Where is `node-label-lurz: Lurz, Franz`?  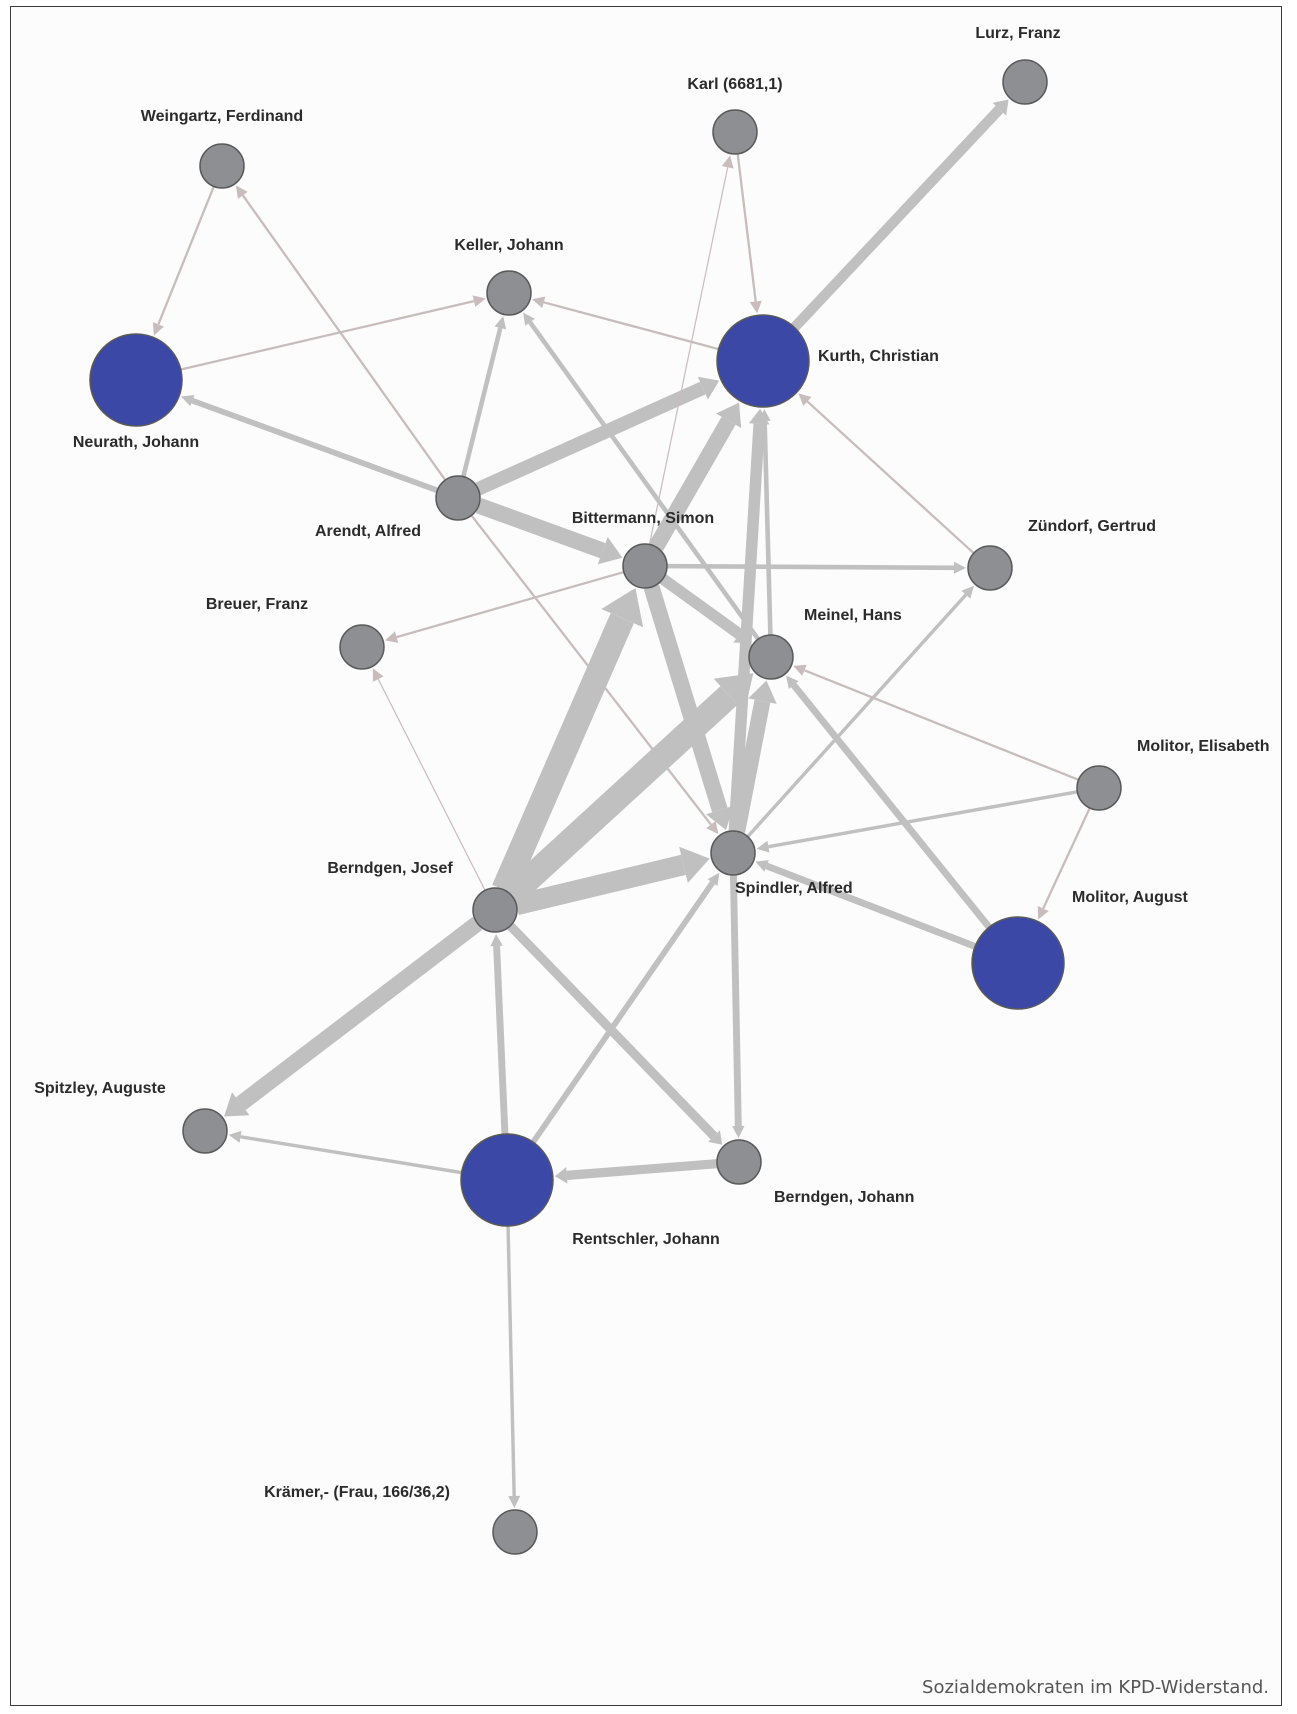
node-label-lurz: Lurz, Franz is located at coordinates (1017, 33).